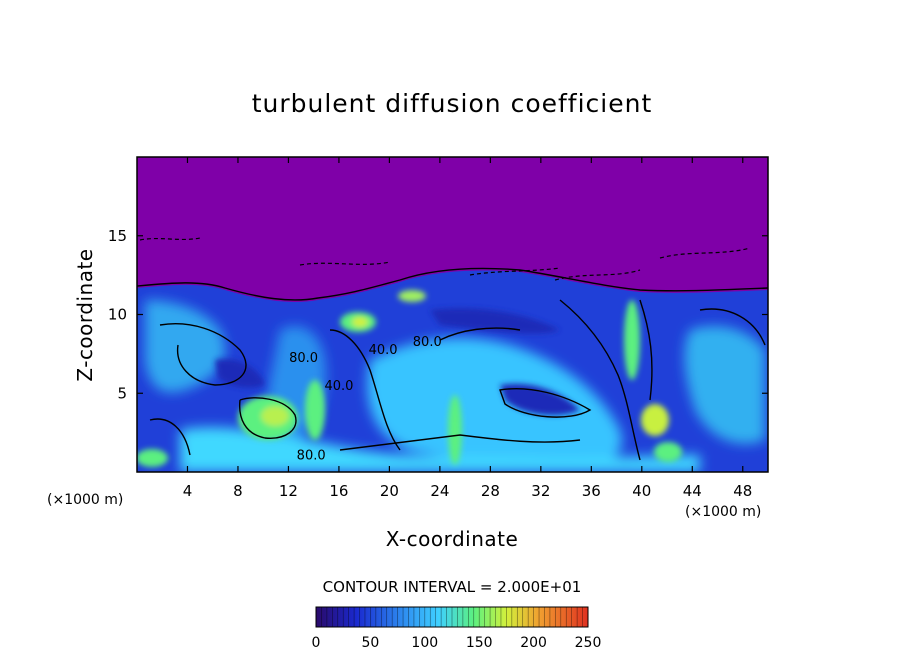 This screenshot has height=654, width=904. I want to click on hotspot-column-left, so click(315, 410).